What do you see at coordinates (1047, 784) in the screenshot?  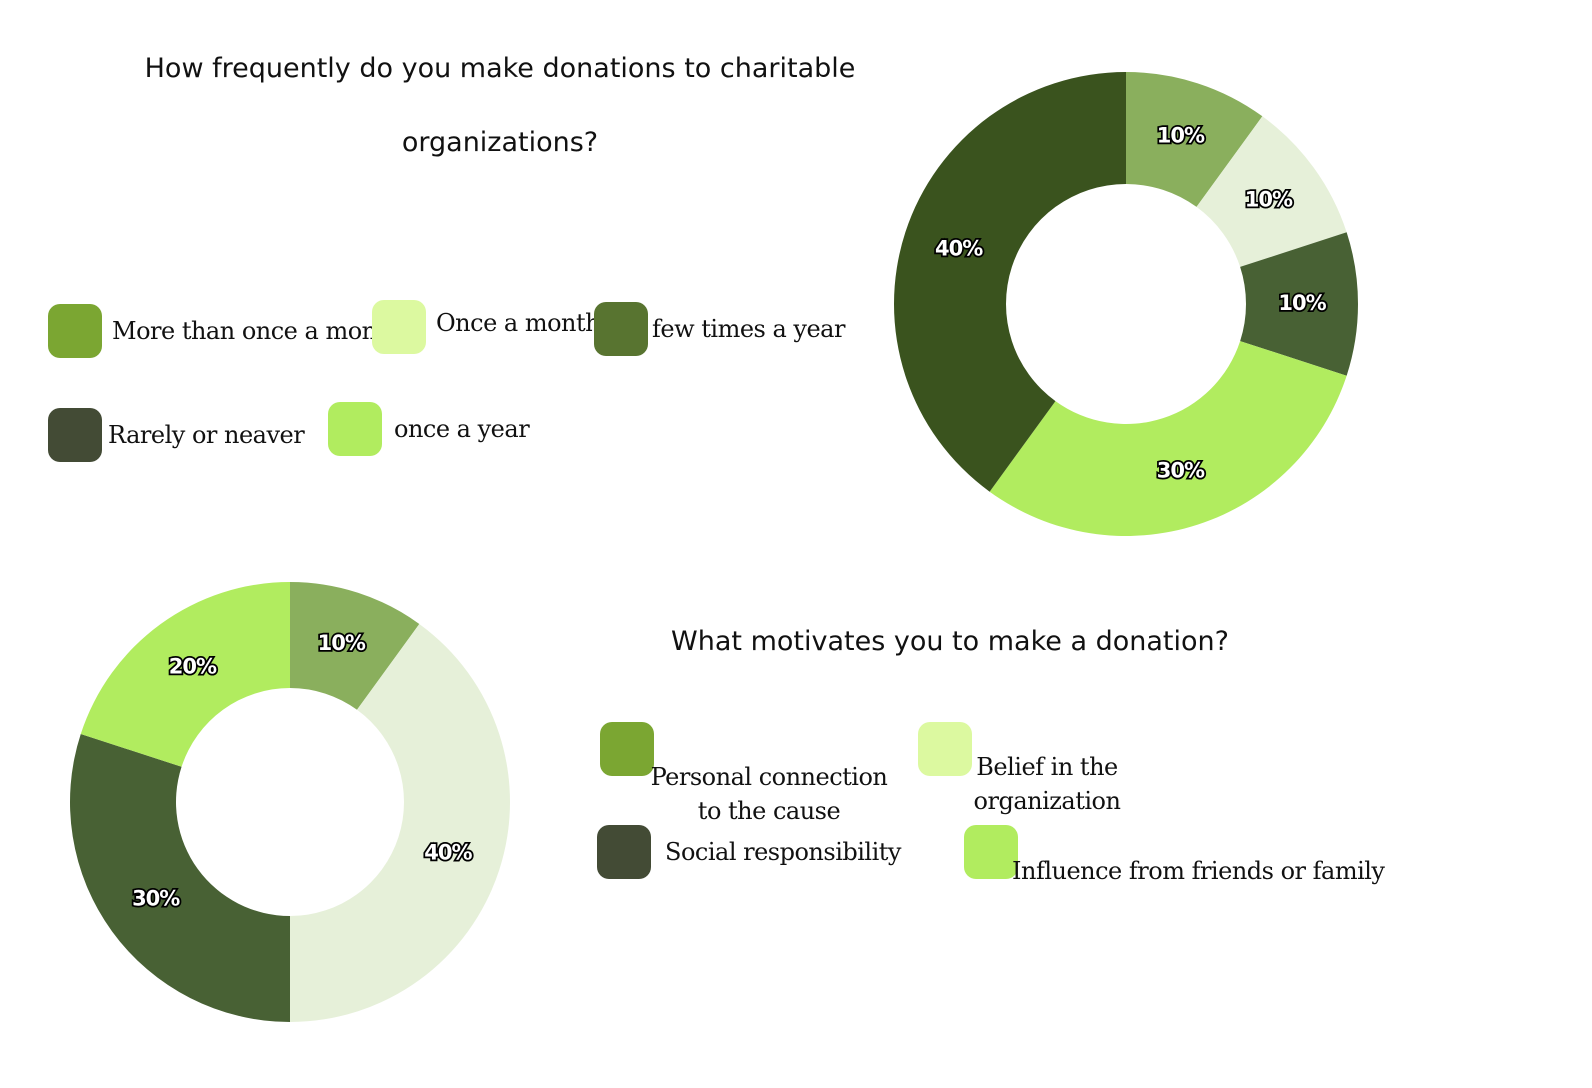 I see `legend-label: Belief in the organization` at bounding box center [1047, 784].